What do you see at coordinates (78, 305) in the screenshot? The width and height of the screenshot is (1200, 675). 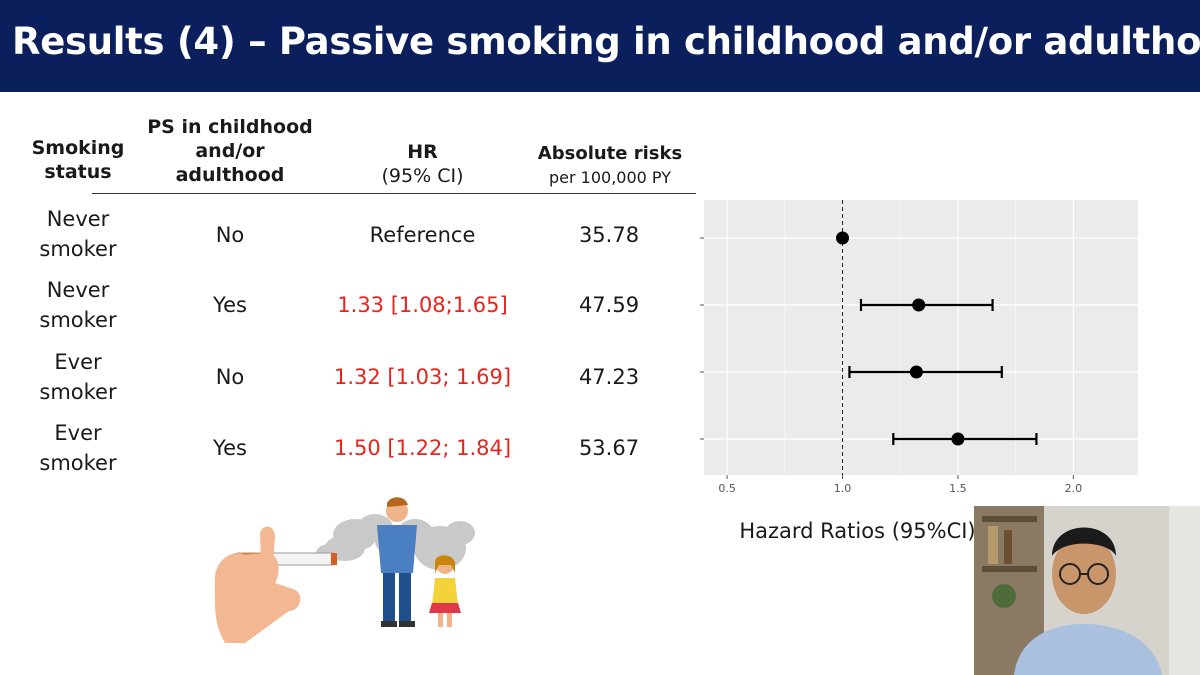 I see `row-2-status: Never smoker` at bounding box center [78, 305].